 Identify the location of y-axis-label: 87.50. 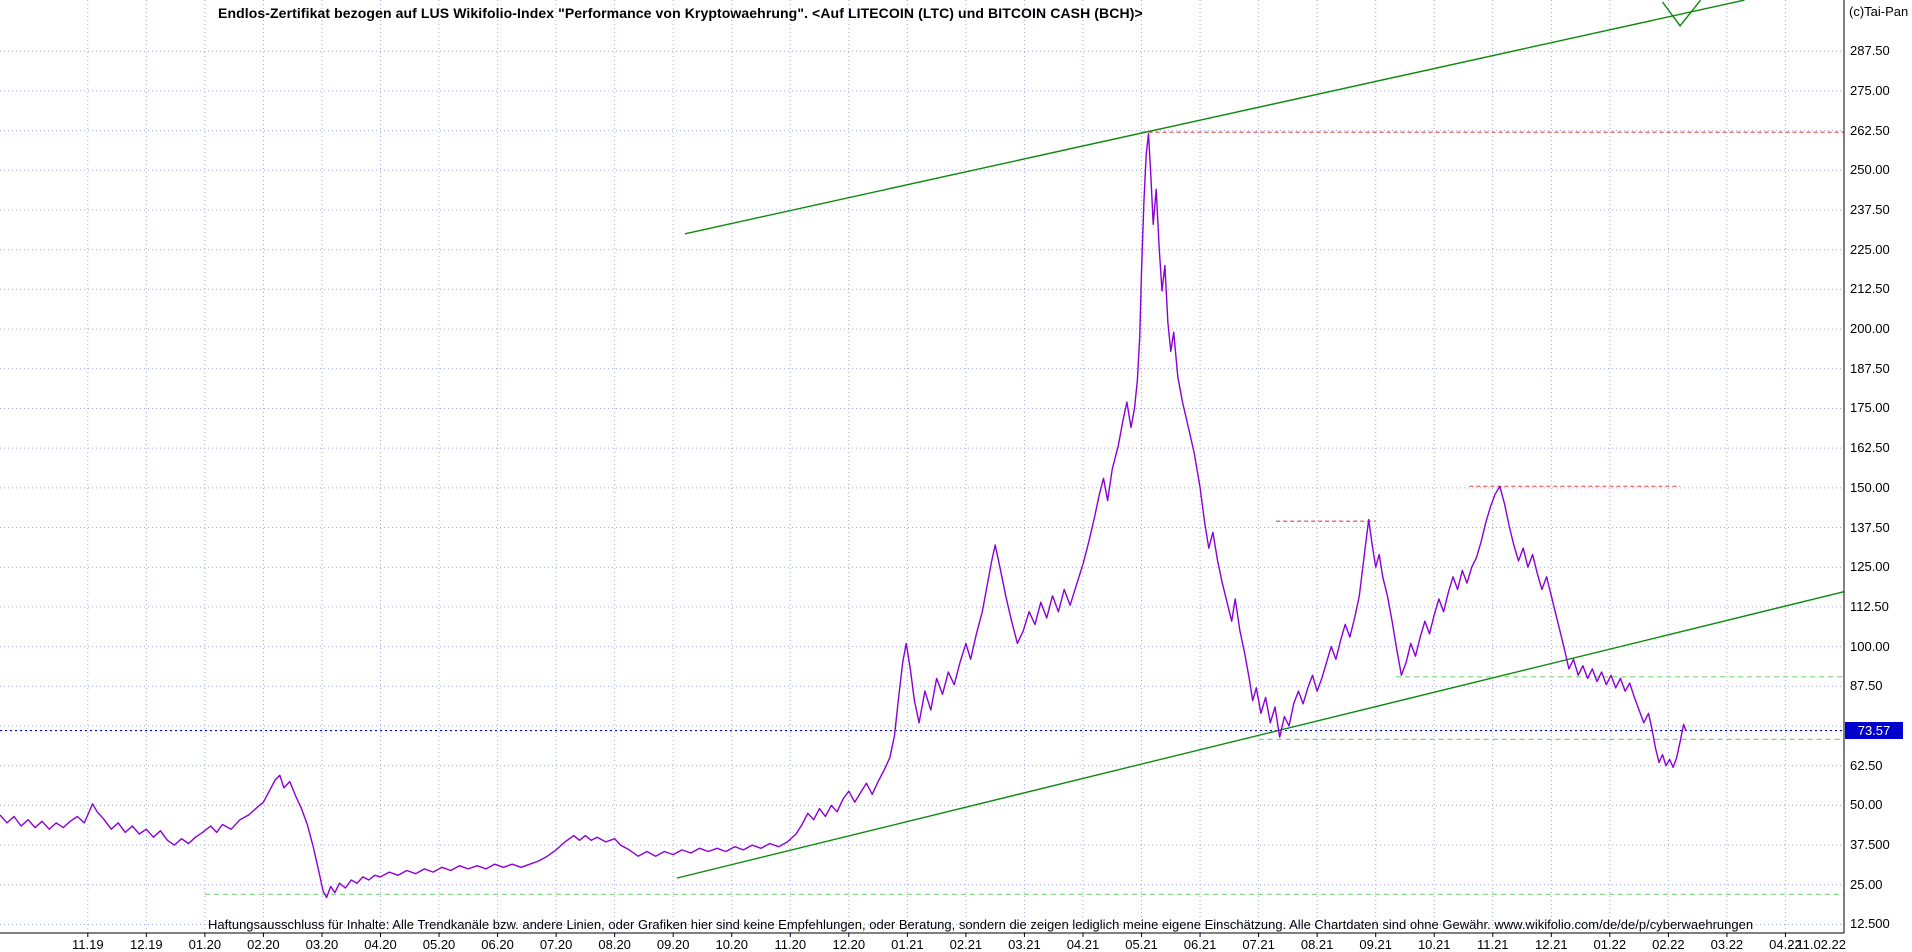
(1866, 686).